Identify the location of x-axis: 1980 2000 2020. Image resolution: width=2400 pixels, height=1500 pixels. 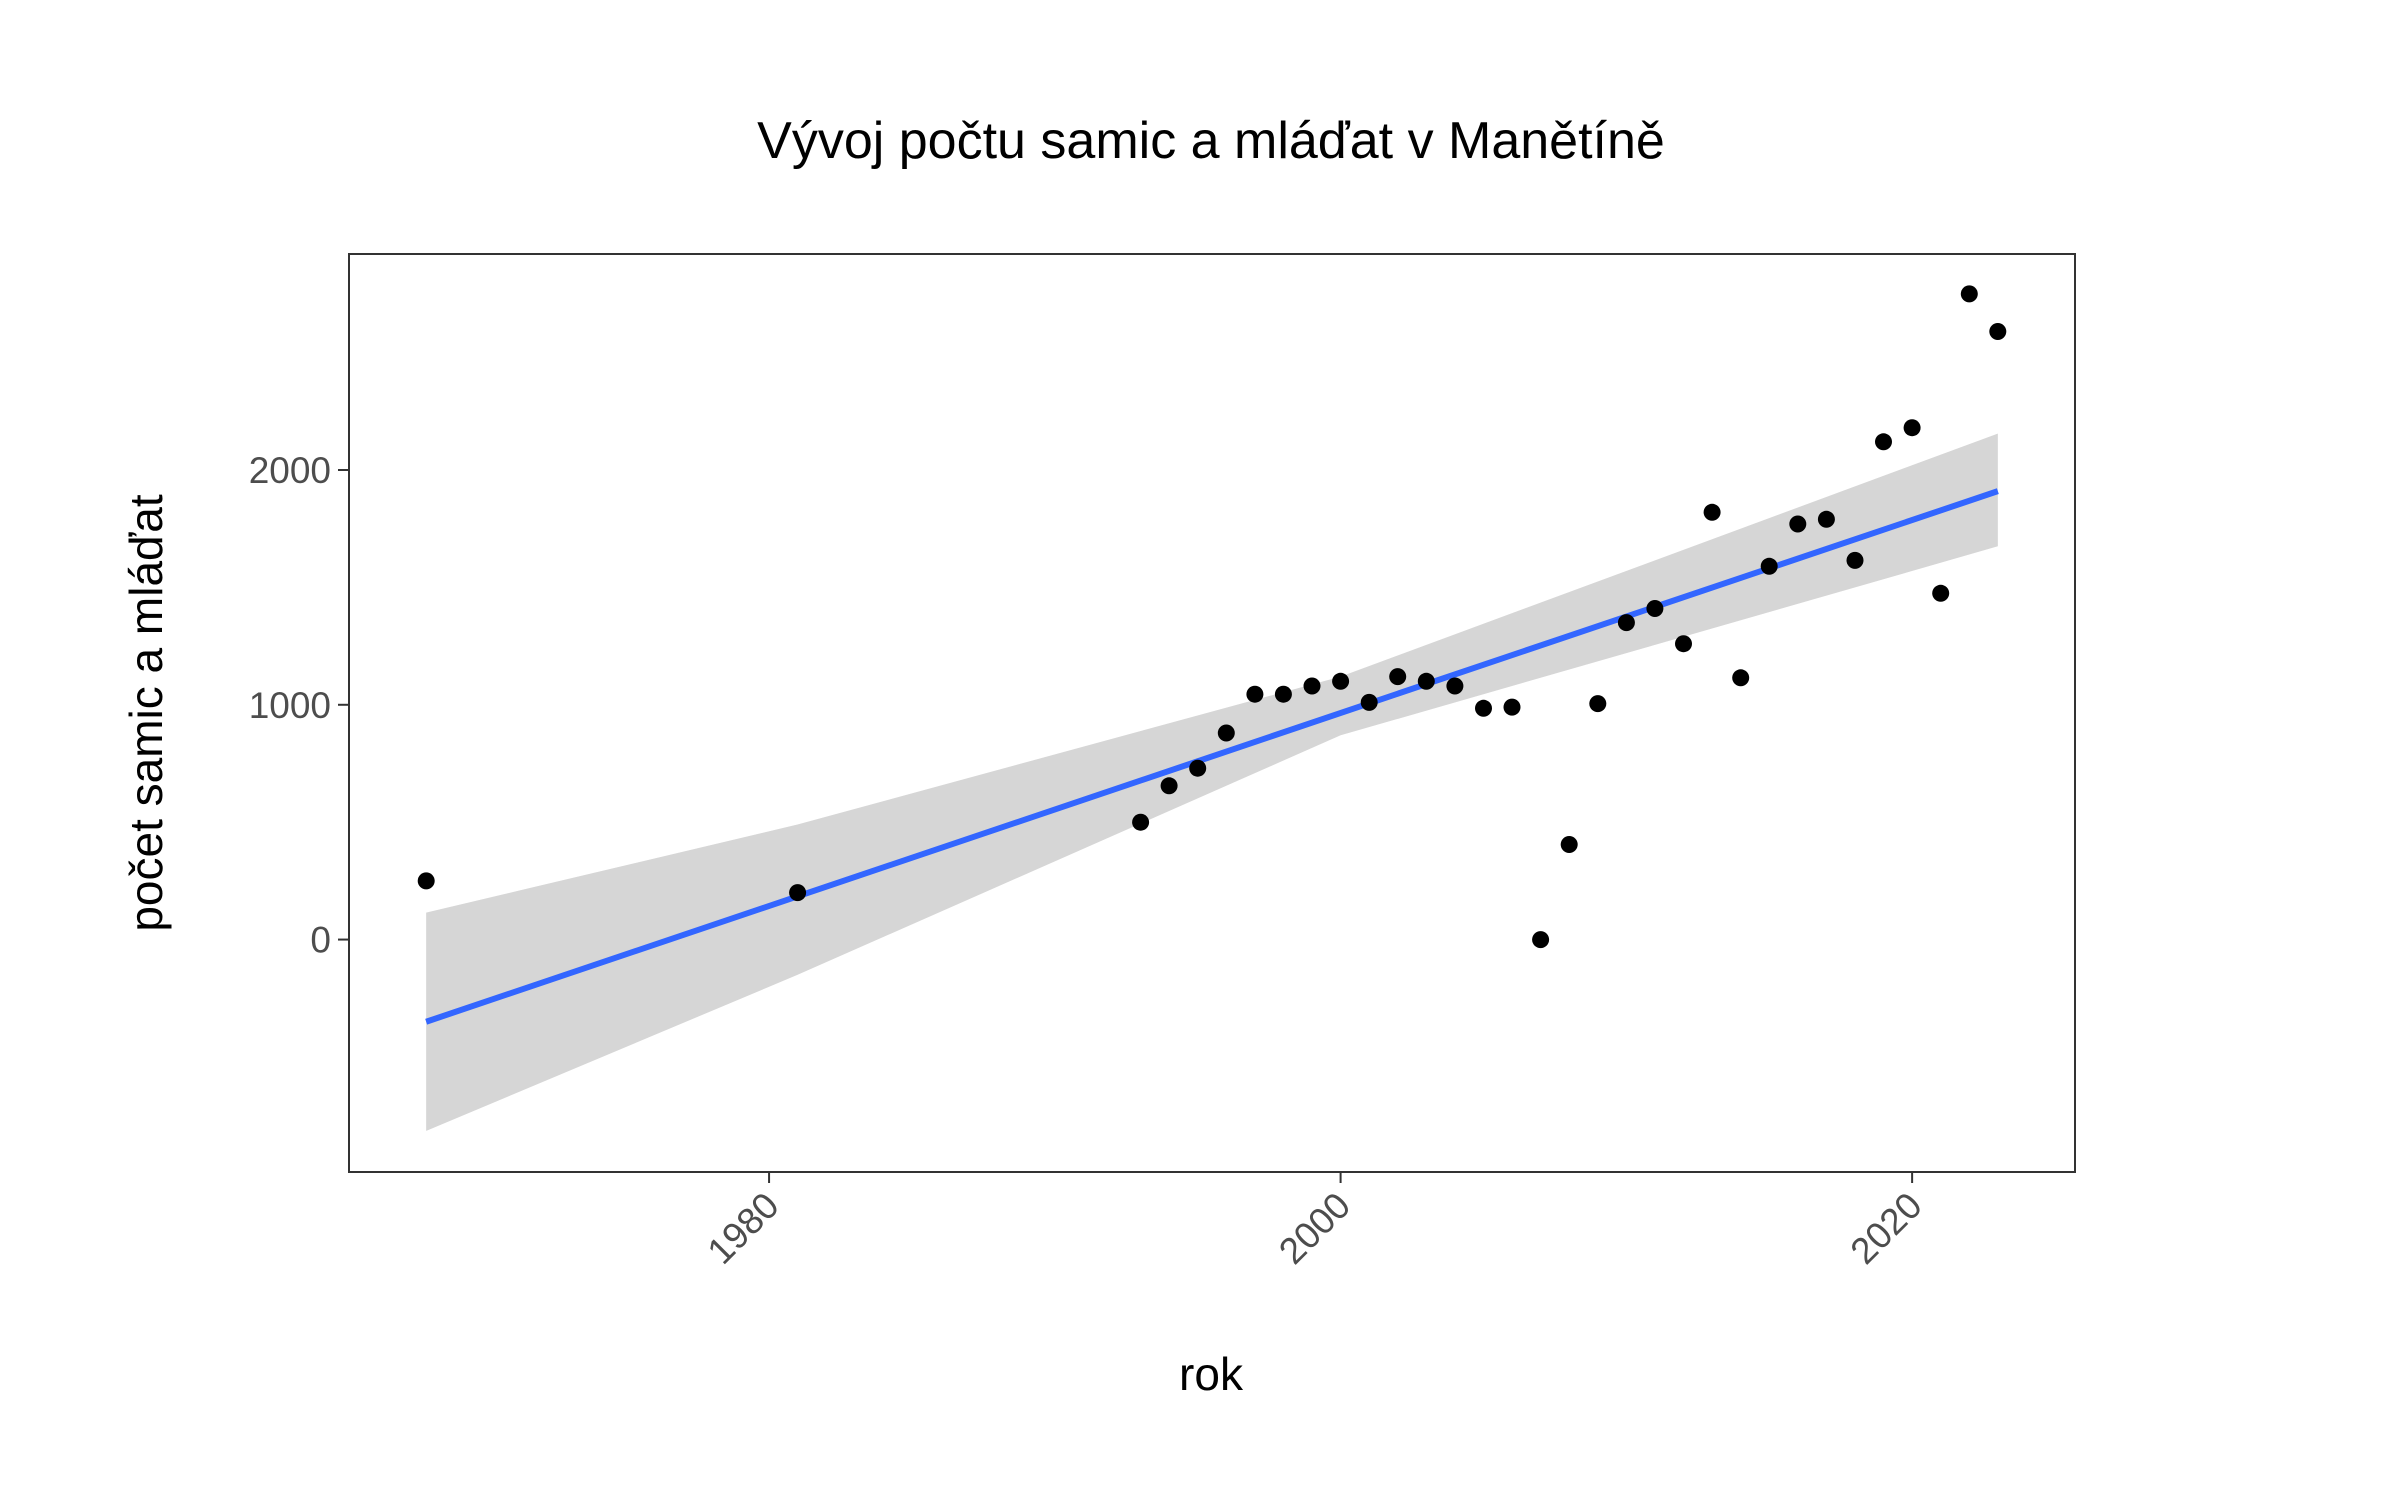
(1315, 1222).